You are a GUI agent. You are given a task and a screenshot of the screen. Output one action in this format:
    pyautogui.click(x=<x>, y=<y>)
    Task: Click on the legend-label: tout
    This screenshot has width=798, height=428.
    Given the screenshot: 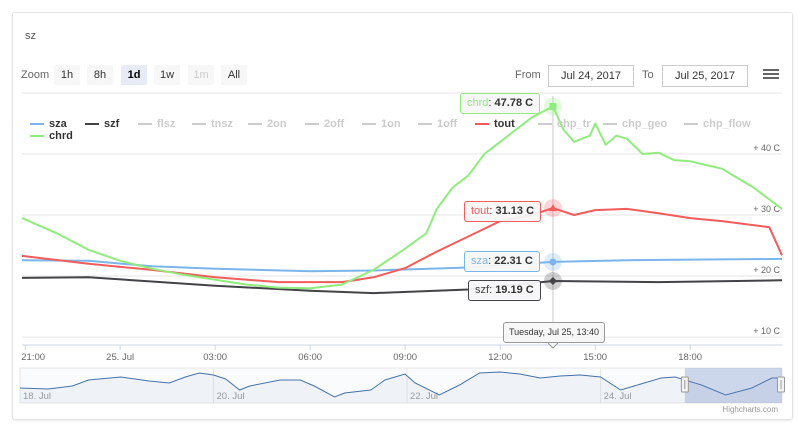 What is the action you would take?
    pyautogui.click(x=504, y=124)
    